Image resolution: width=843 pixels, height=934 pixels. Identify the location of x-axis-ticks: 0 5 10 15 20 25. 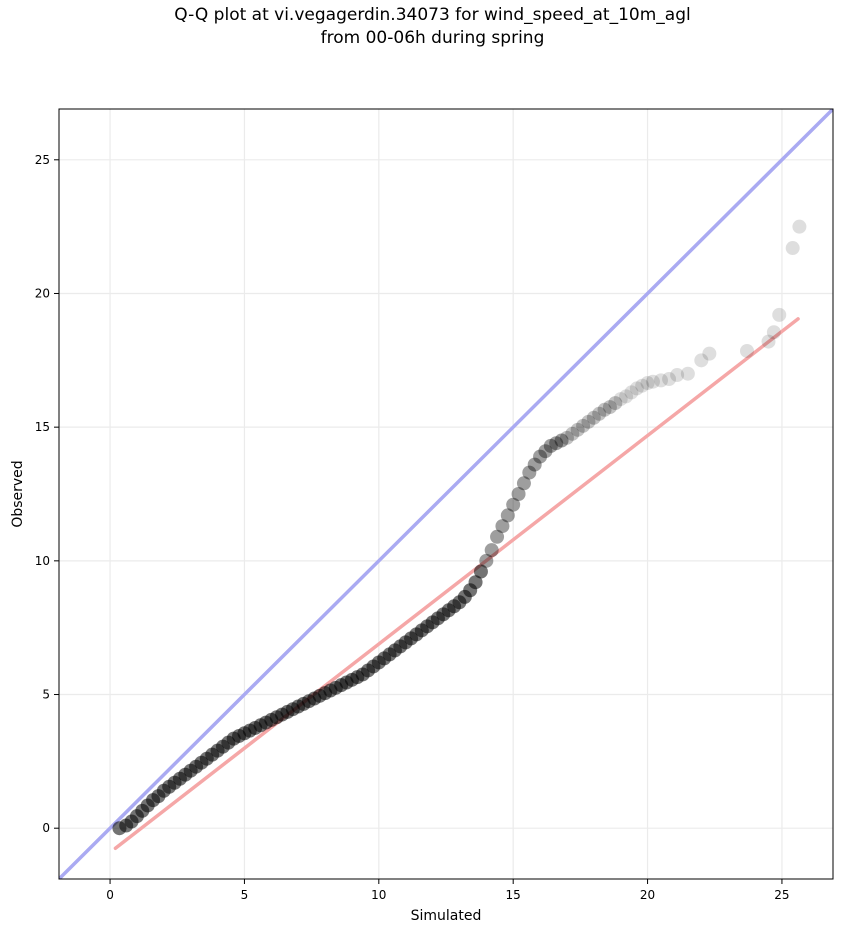
(448, 890).